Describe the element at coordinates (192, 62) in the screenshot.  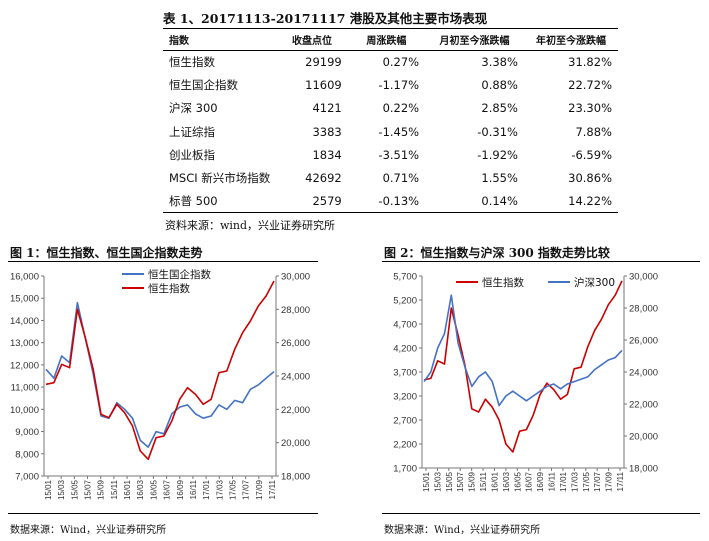
I see `cell-index: 恒生指数` at that location.